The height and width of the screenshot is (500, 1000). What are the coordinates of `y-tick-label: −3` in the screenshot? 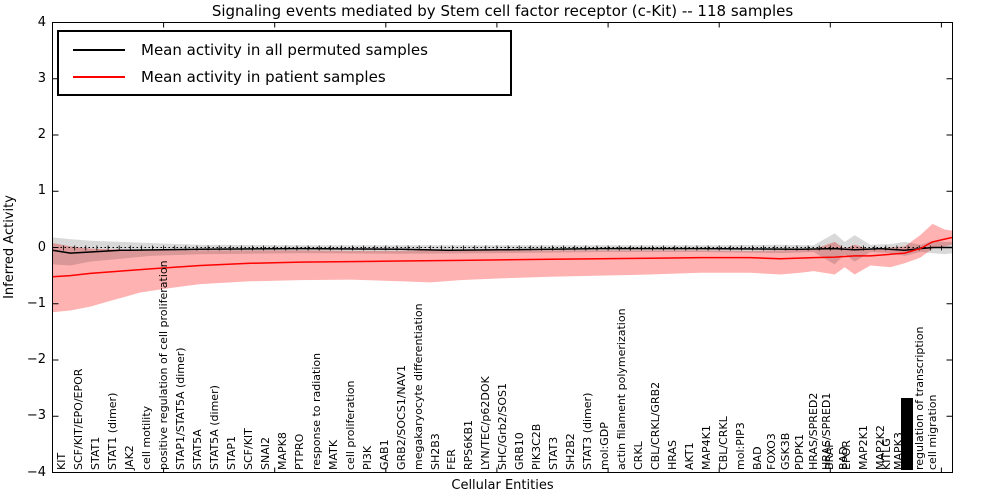 It's located at (36, 416).